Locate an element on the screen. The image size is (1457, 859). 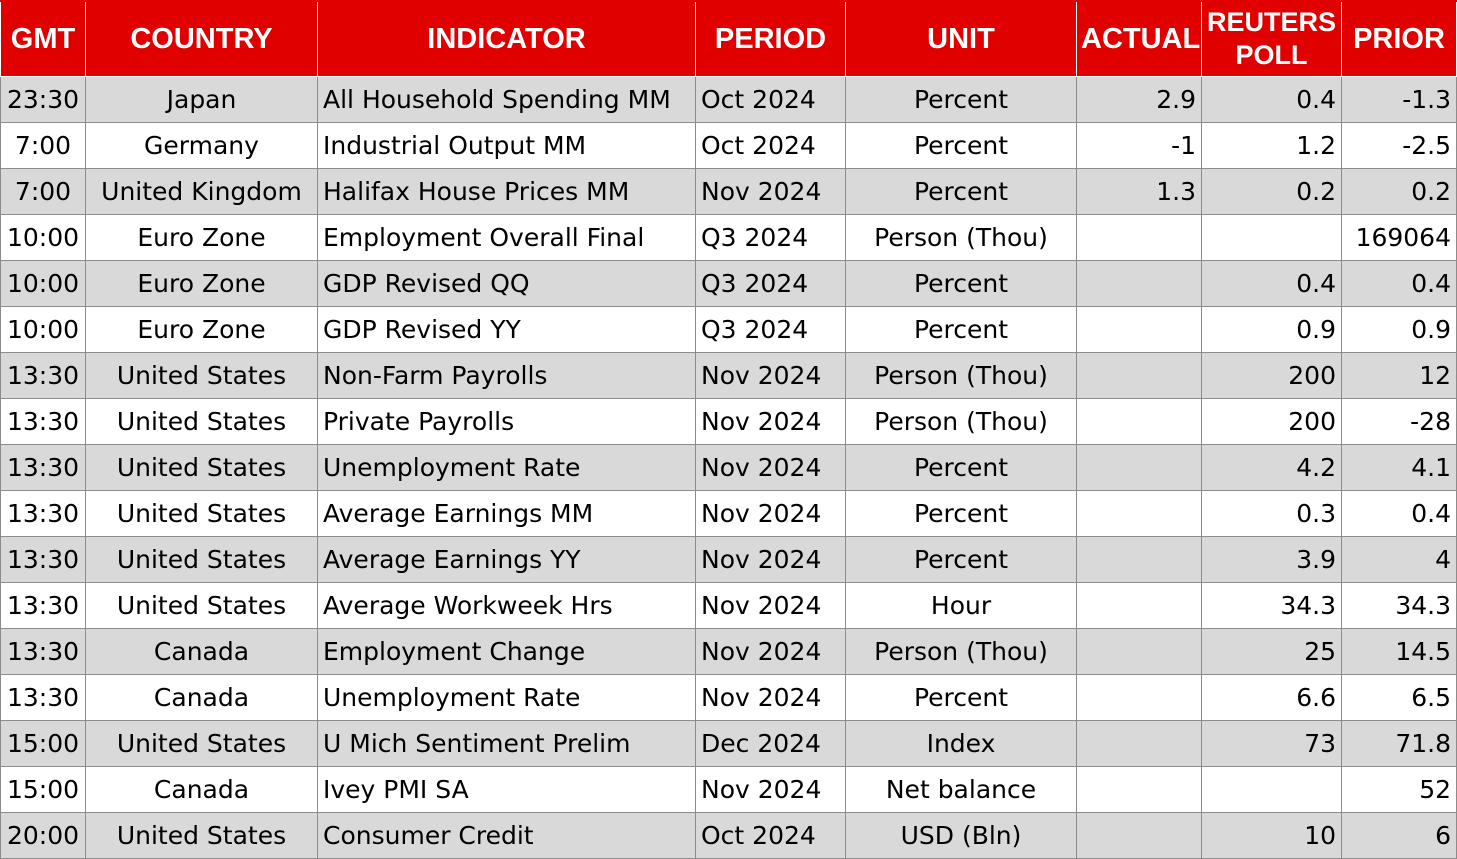
cell-indicator: GDP Revised YY is located at coordinates (506, 329).